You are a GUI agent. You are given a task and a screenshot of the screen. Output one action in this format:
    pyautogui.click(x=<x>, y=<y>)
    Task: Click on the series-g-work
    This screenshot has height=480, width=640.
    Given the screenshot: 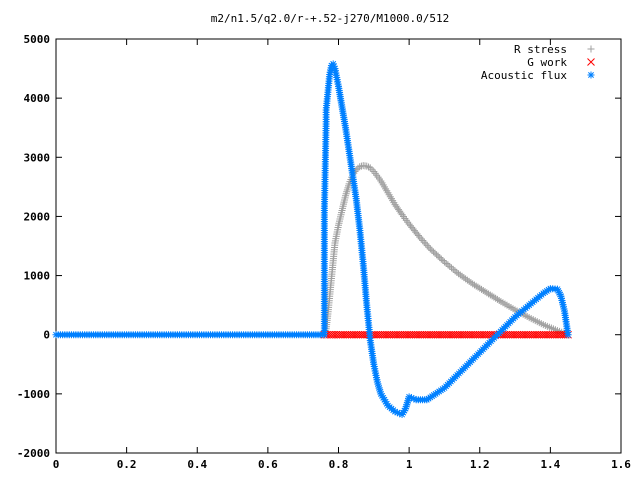 What is the action you would take?
    pyautogui.click(x=446, y=334)
    